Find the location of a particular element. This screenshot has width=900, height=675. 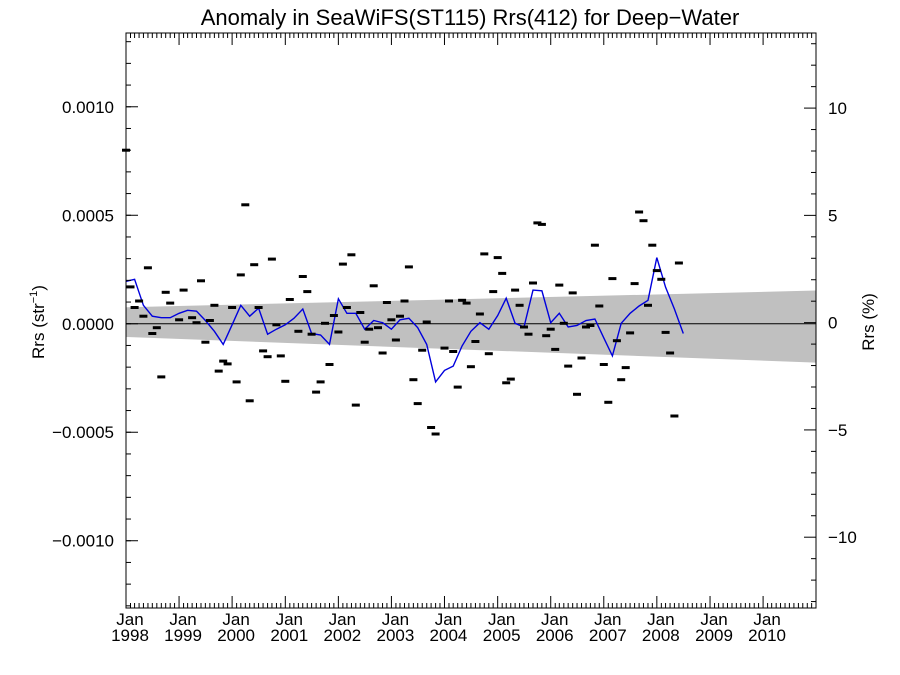

left-y-tick-label: 0.0000 is located at coordinates (88, 324).